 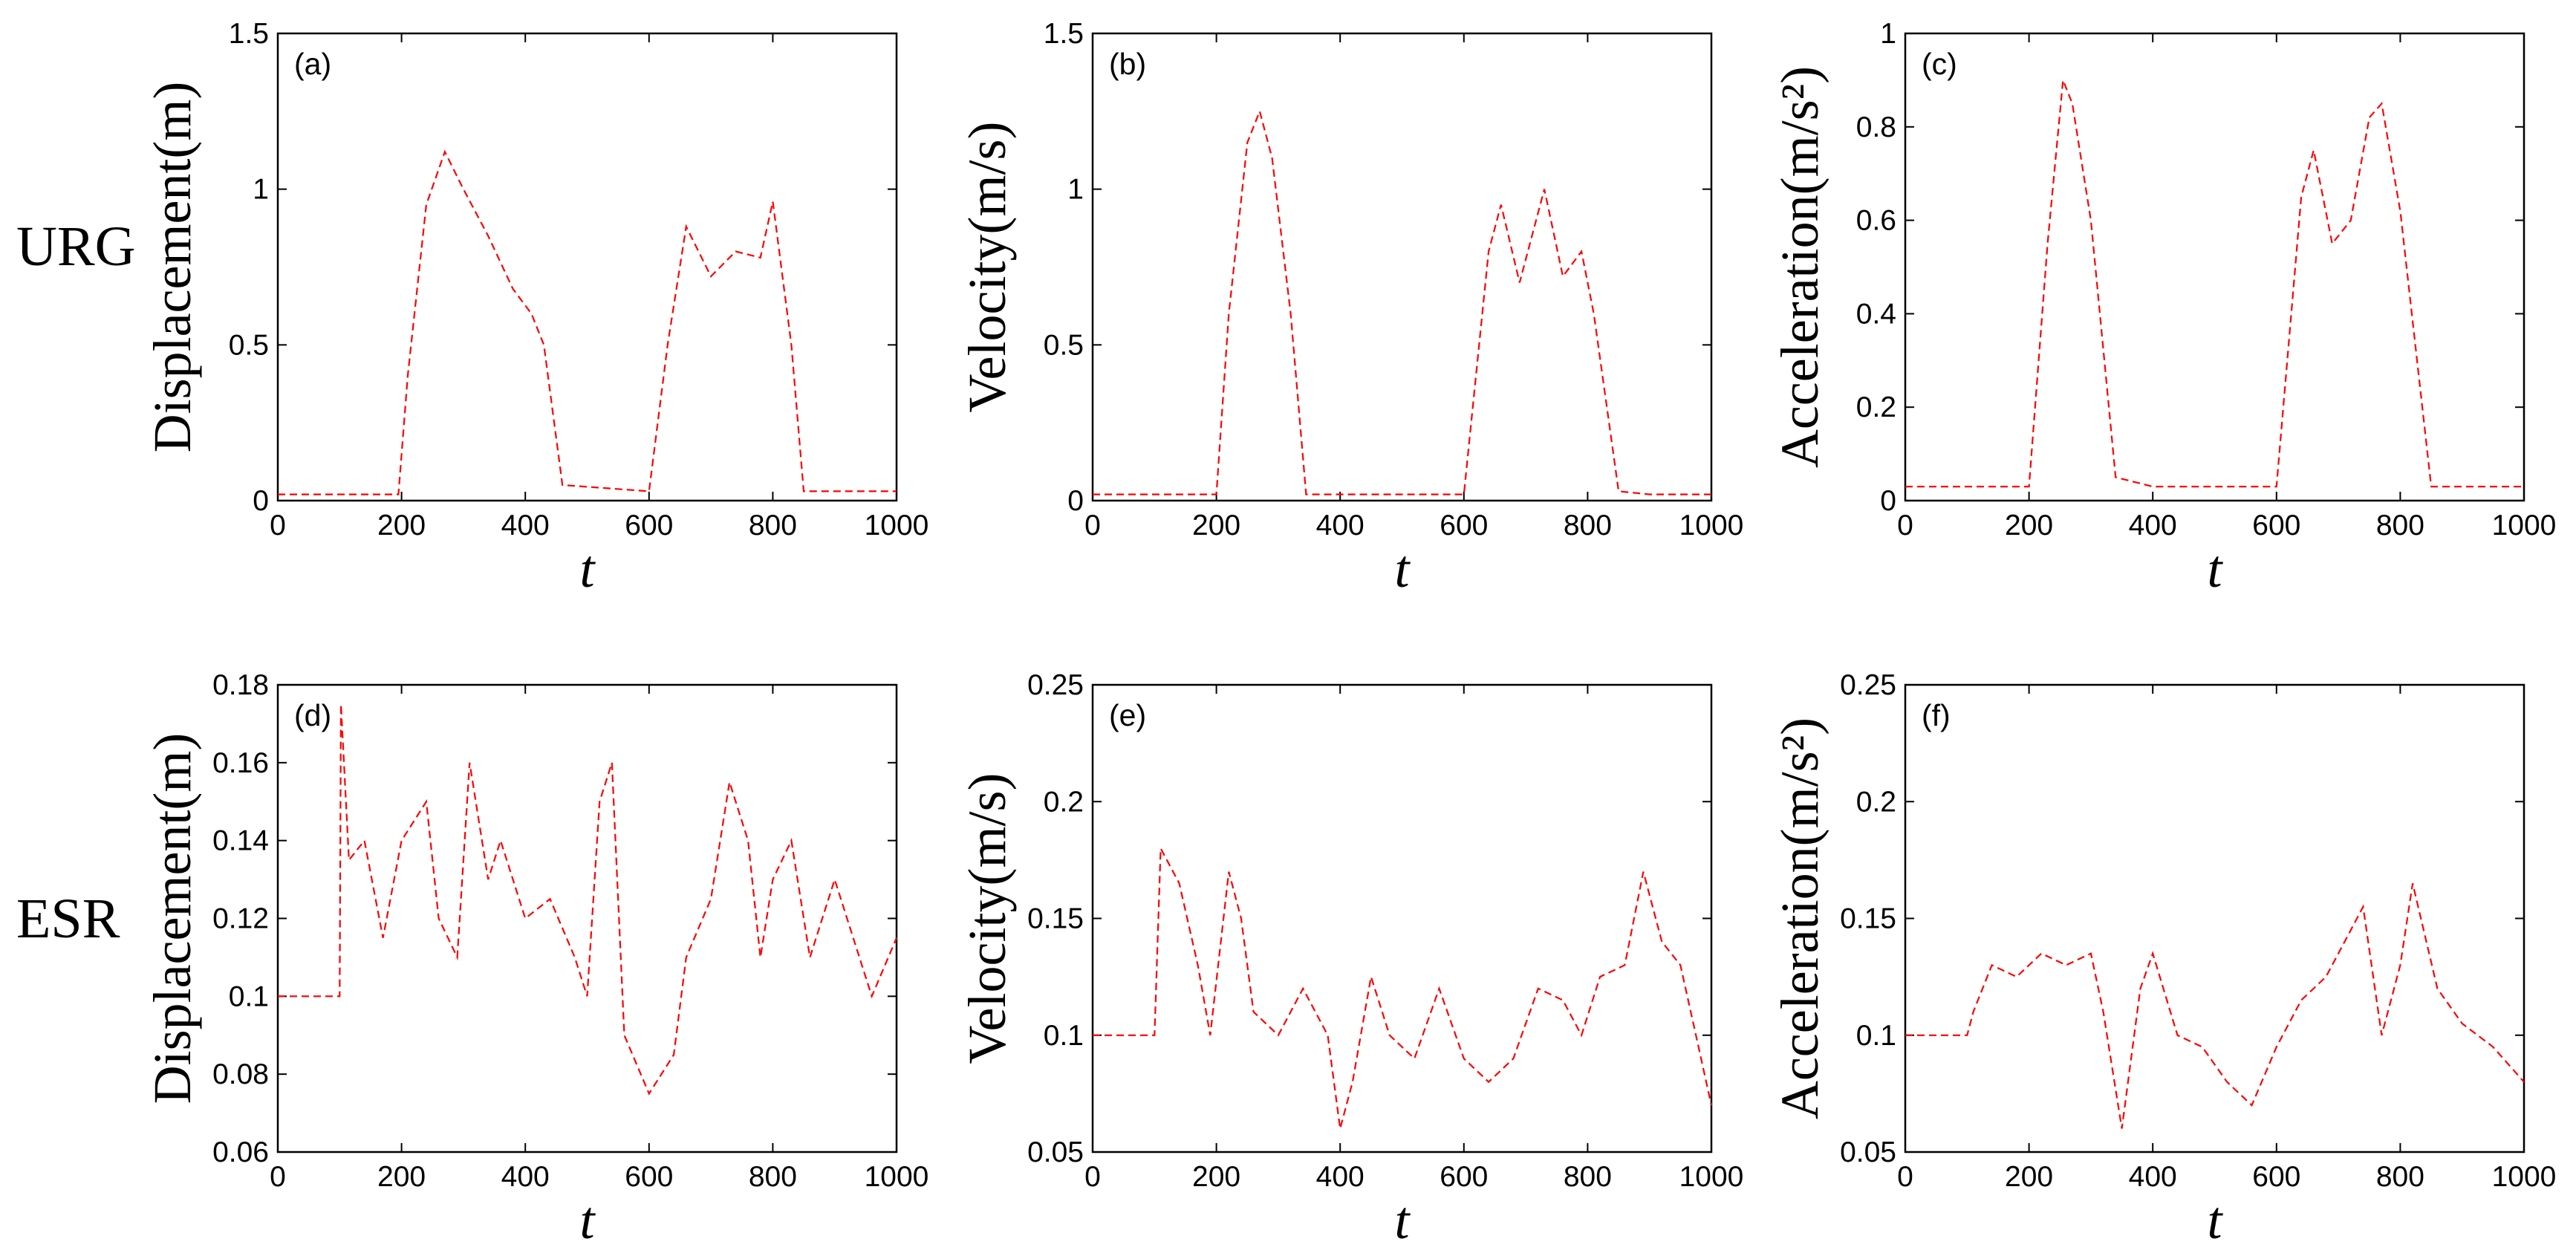 What do you see at coordinates (2524, 525) in the screenshot?
I see `x-tick-label-c: 1000` at bounding box center [2524, 525].